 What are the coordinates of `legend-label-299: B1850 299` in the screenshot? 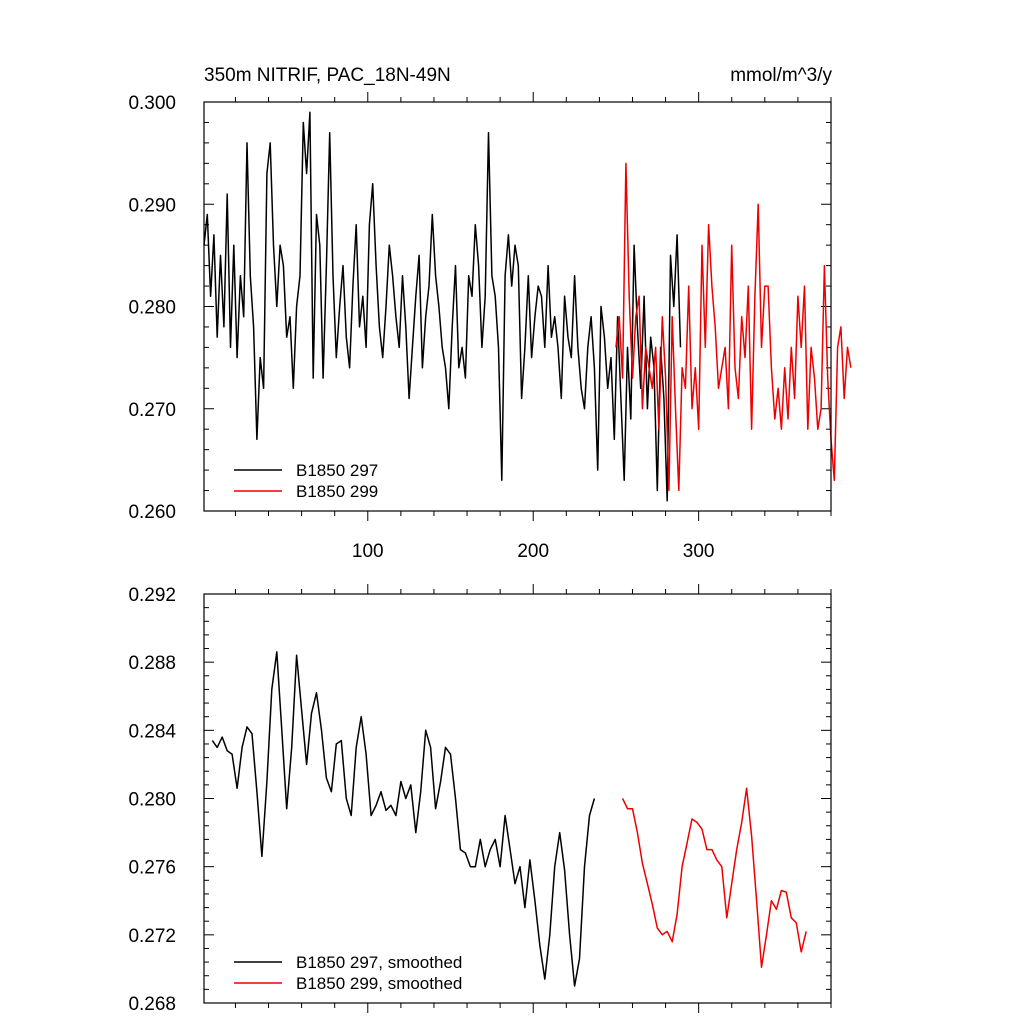 It's located at (337, 491).